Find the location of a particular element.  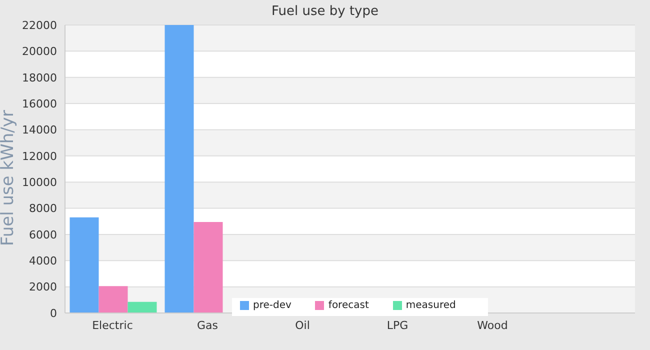

x-tick-label: Oil is located at coordinates (302, 325).